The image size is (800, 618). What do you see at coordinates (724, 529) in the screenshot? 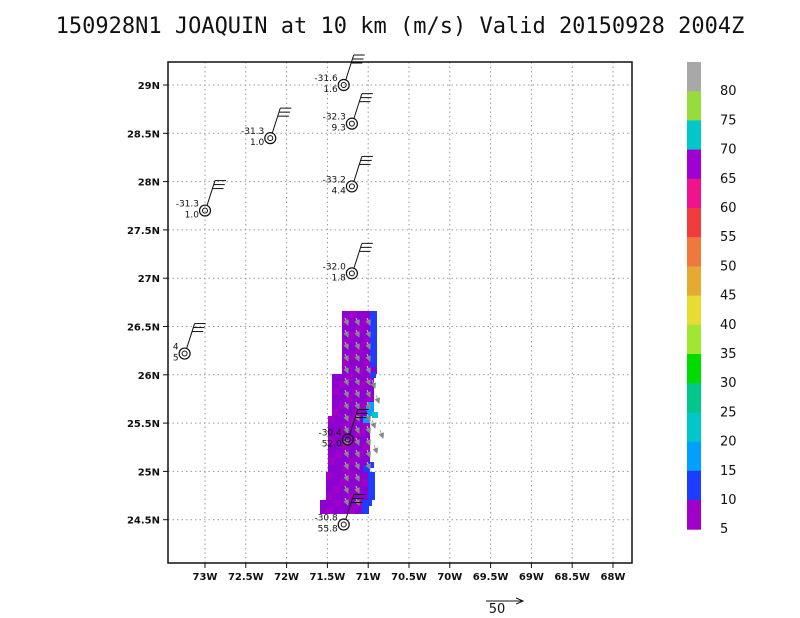
I see `colorbar-label: 5` at bounding box center [724, 529].